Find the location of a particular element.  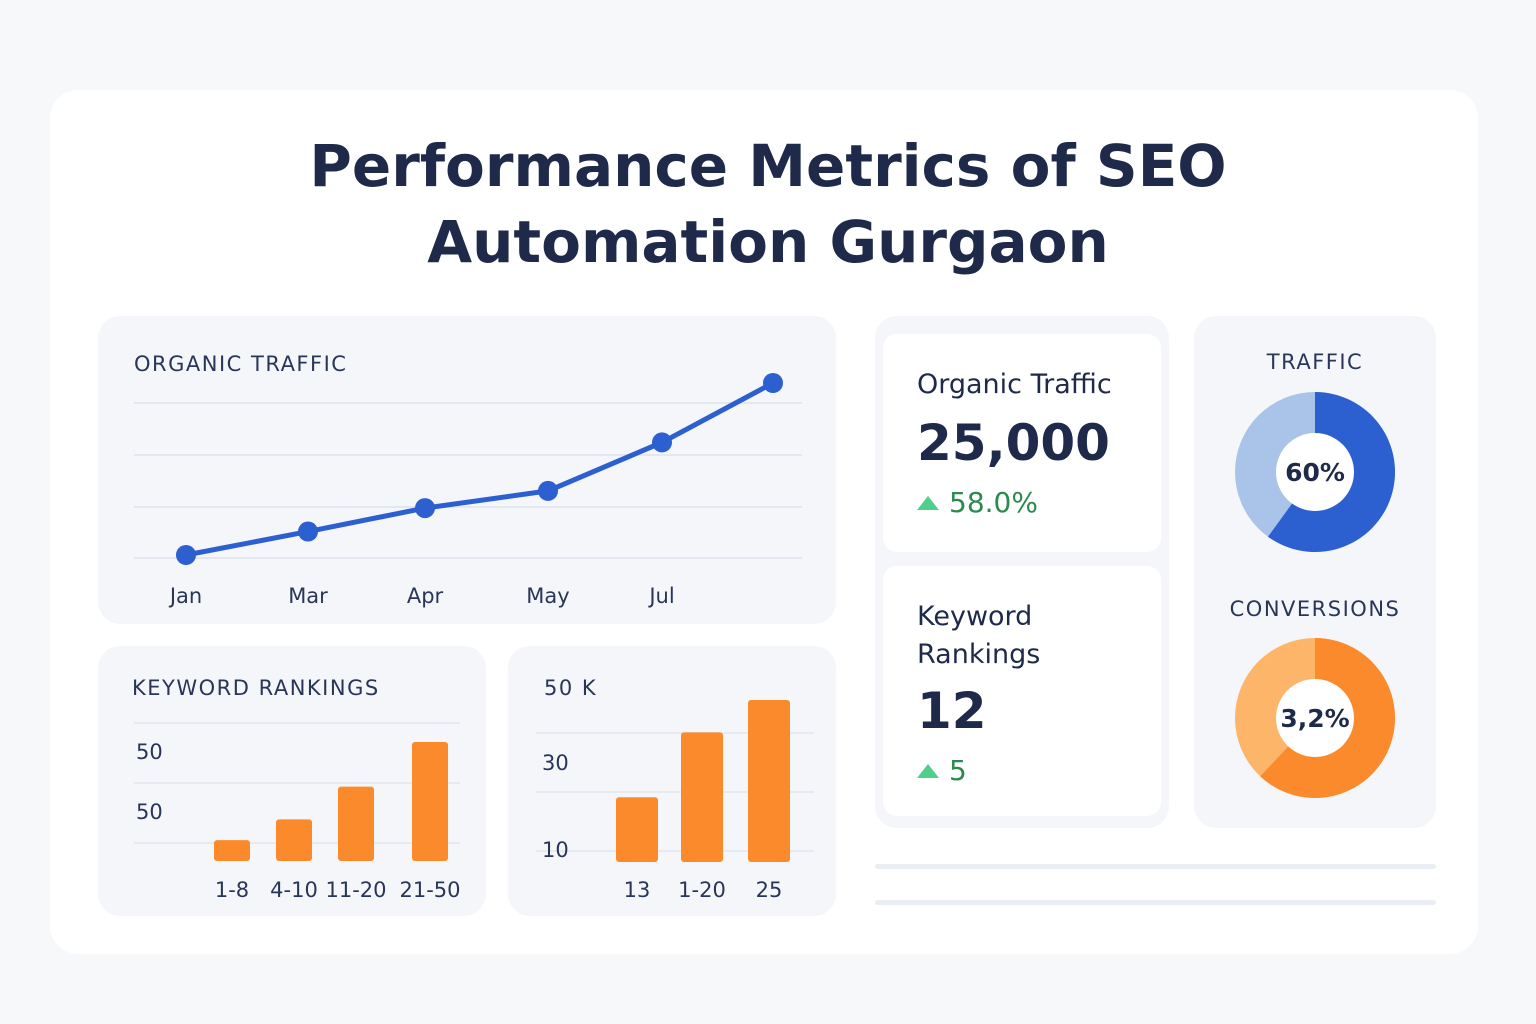

keyword-rankings-label-line-1: Keyword is located at coordinates (975, 616).